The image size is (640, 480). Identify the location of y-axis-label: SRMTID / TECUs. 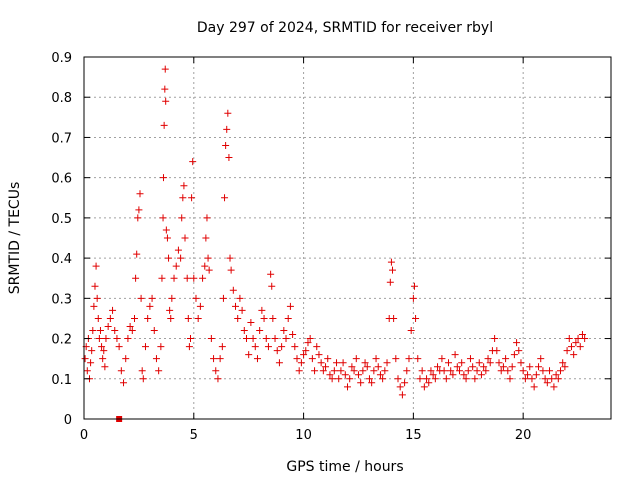
(15, 238).